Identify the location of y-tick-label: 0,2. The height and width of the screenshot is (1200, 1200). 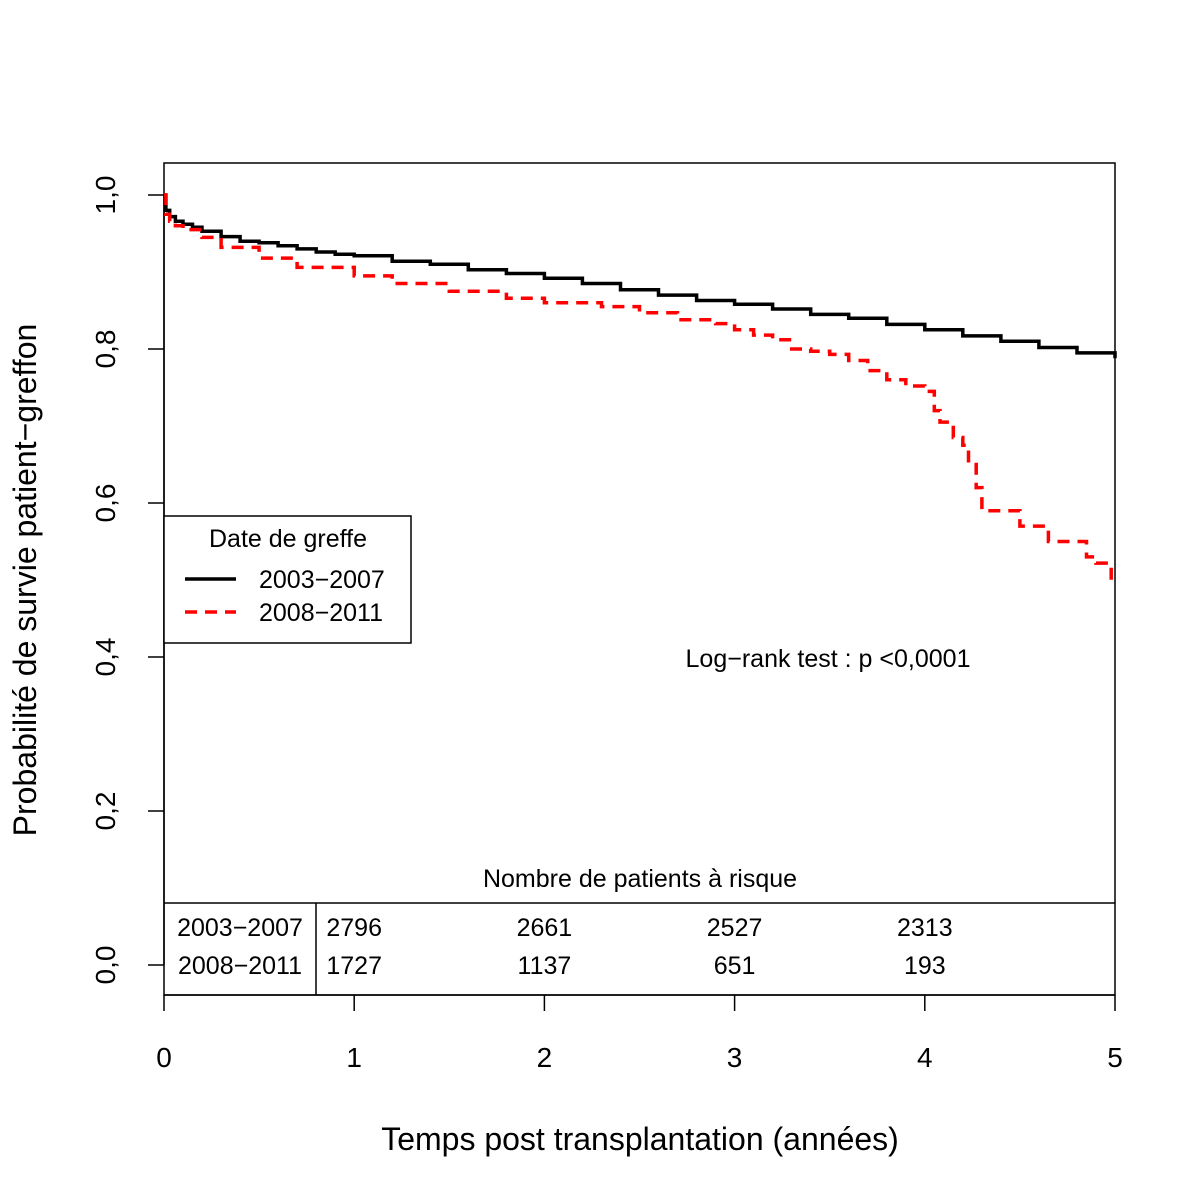
(105, 811).